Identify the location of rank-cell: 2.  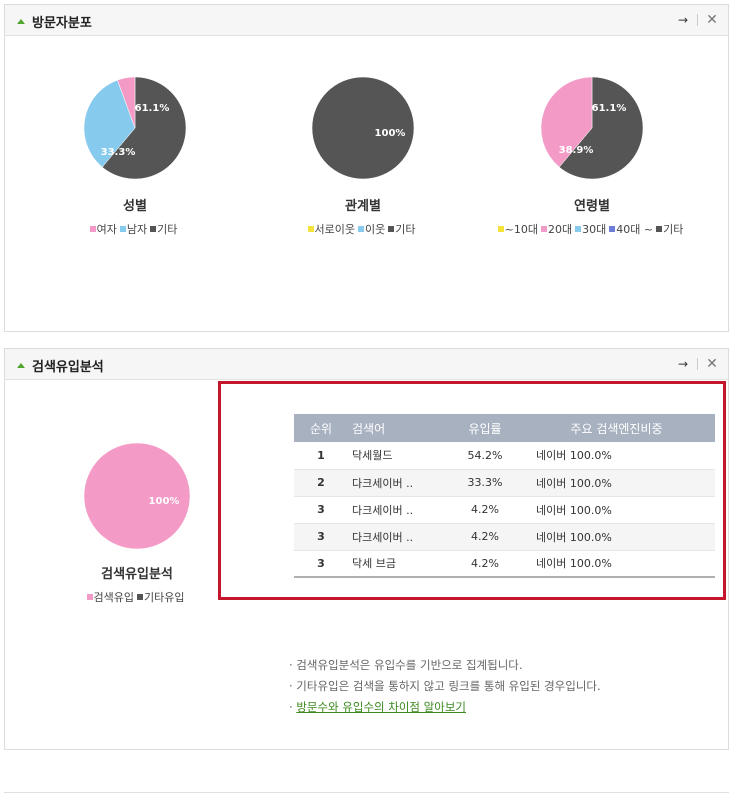
(321, 483).